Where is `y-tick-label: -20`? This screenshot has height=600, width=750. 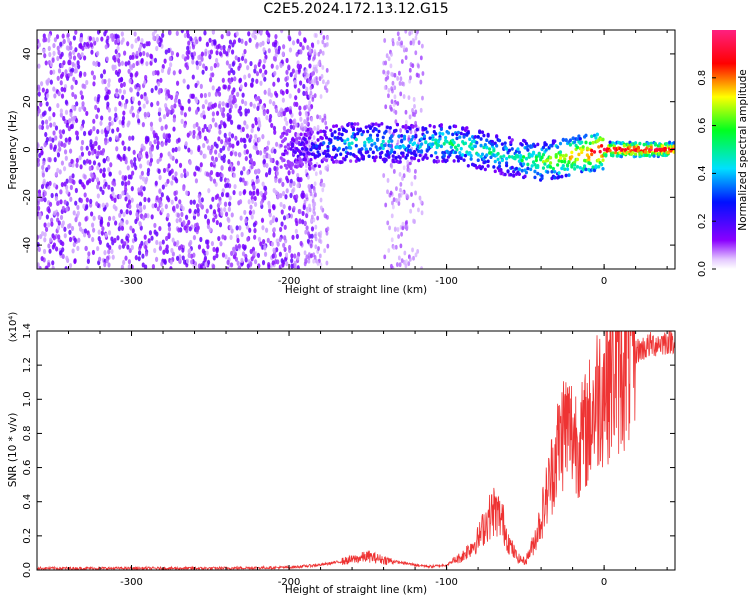 y-tick-label: -20 is located at coordinates (27, 197).